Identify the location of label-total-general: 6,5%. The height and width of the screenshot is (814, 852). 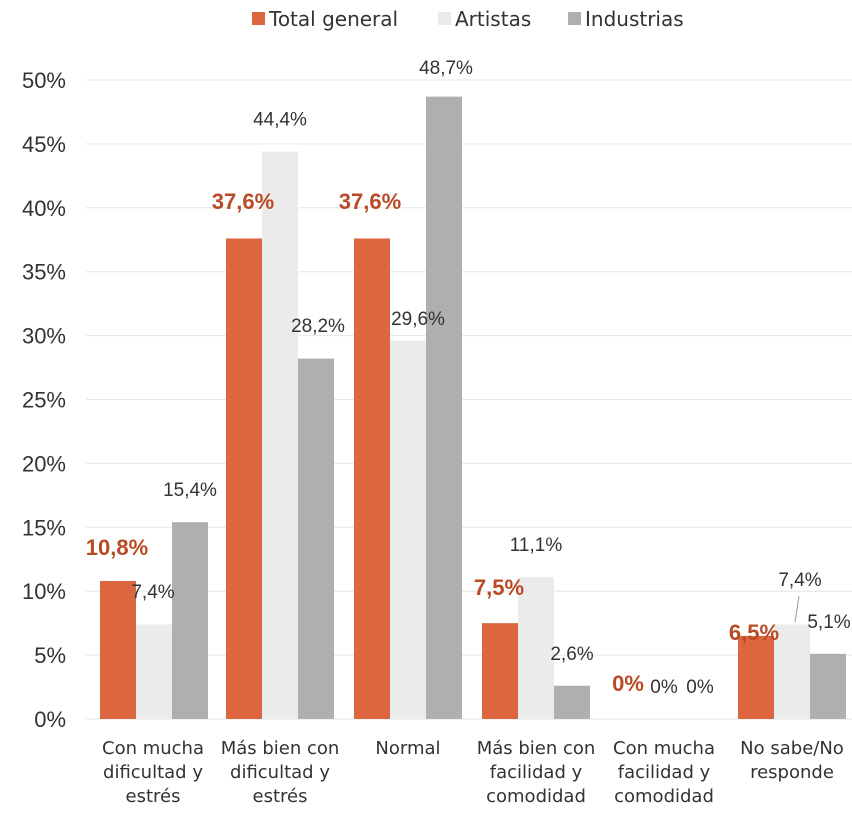
(754, 632).